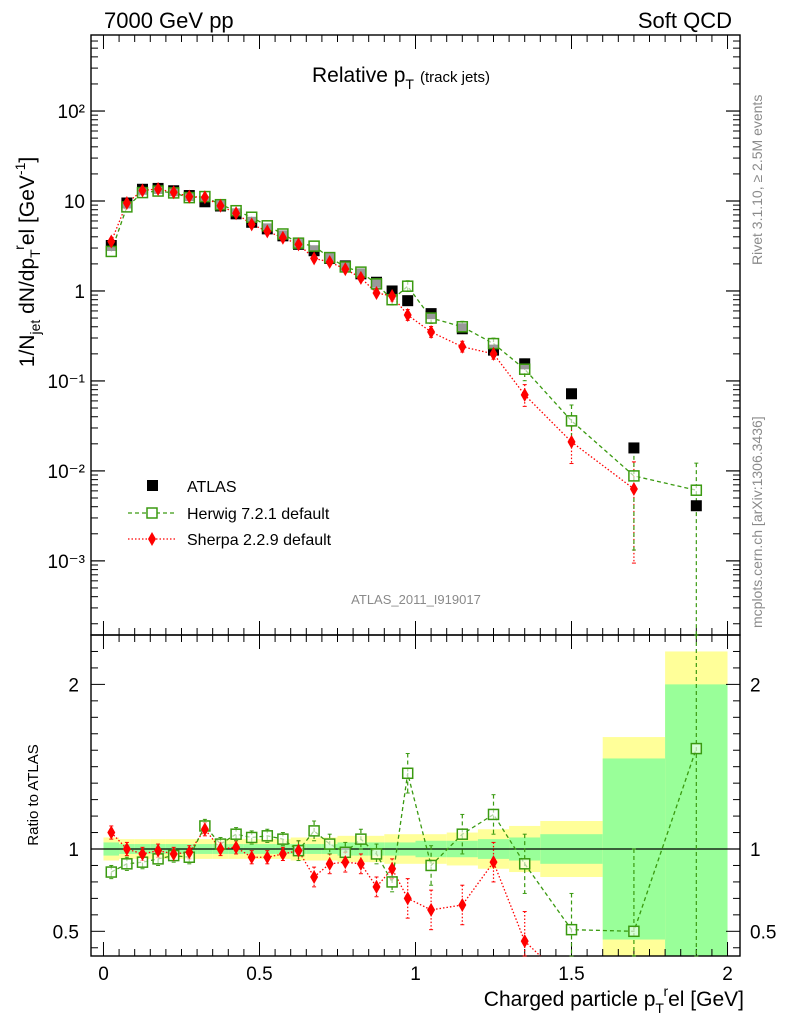 The height and width of the screenshot is (1024, 786). Describe the element at coordinates (757, 180) in the screenshot. I see `rivet-label: Rivet 3.1.10, ≥ 2.5M events` at that location.